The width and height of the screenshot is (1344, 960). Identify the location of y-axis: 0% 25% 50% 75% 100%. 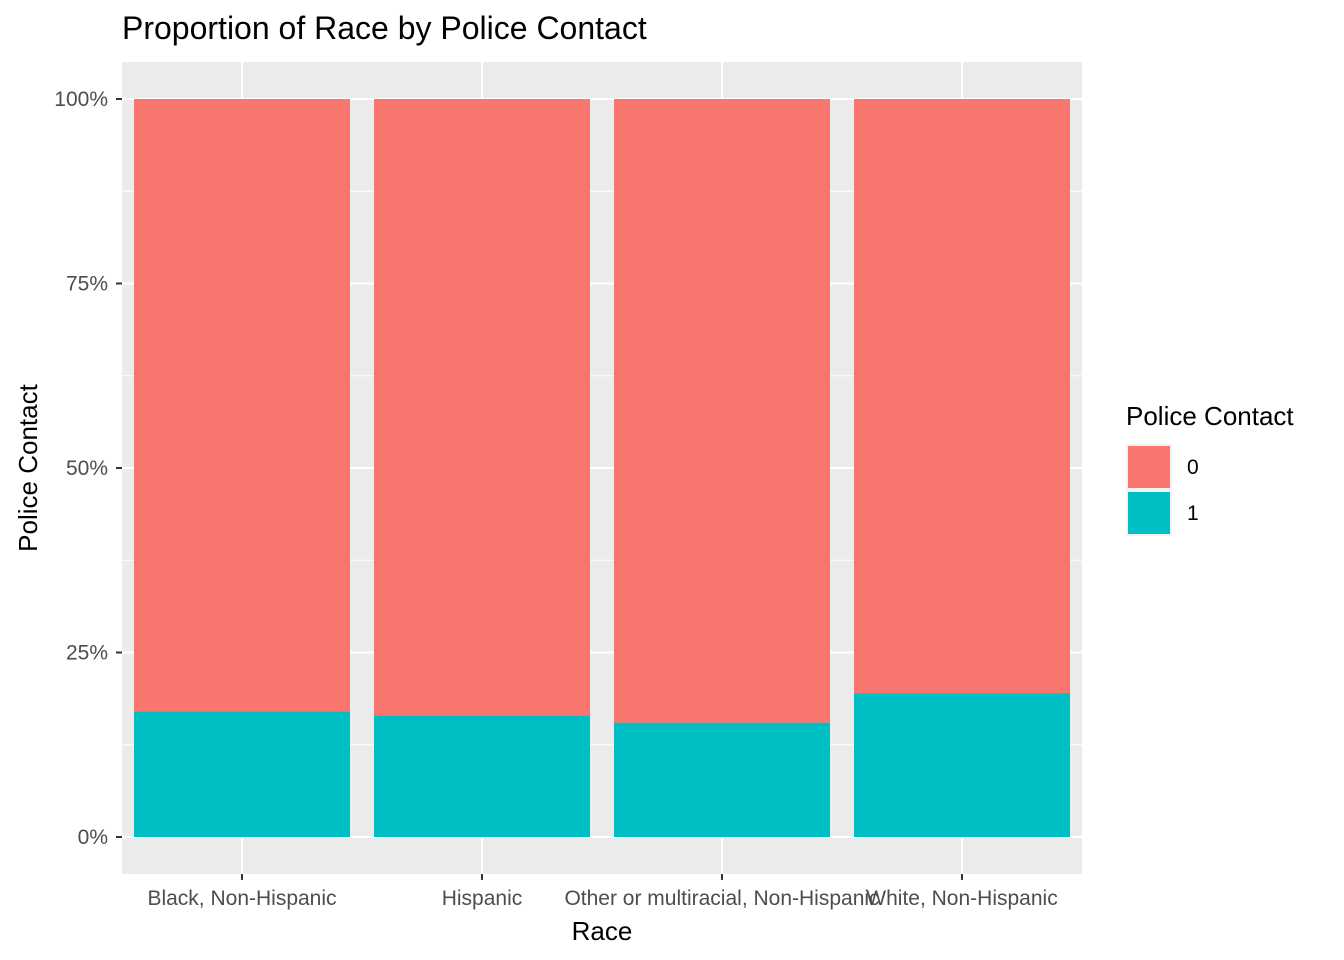
(88, 468).